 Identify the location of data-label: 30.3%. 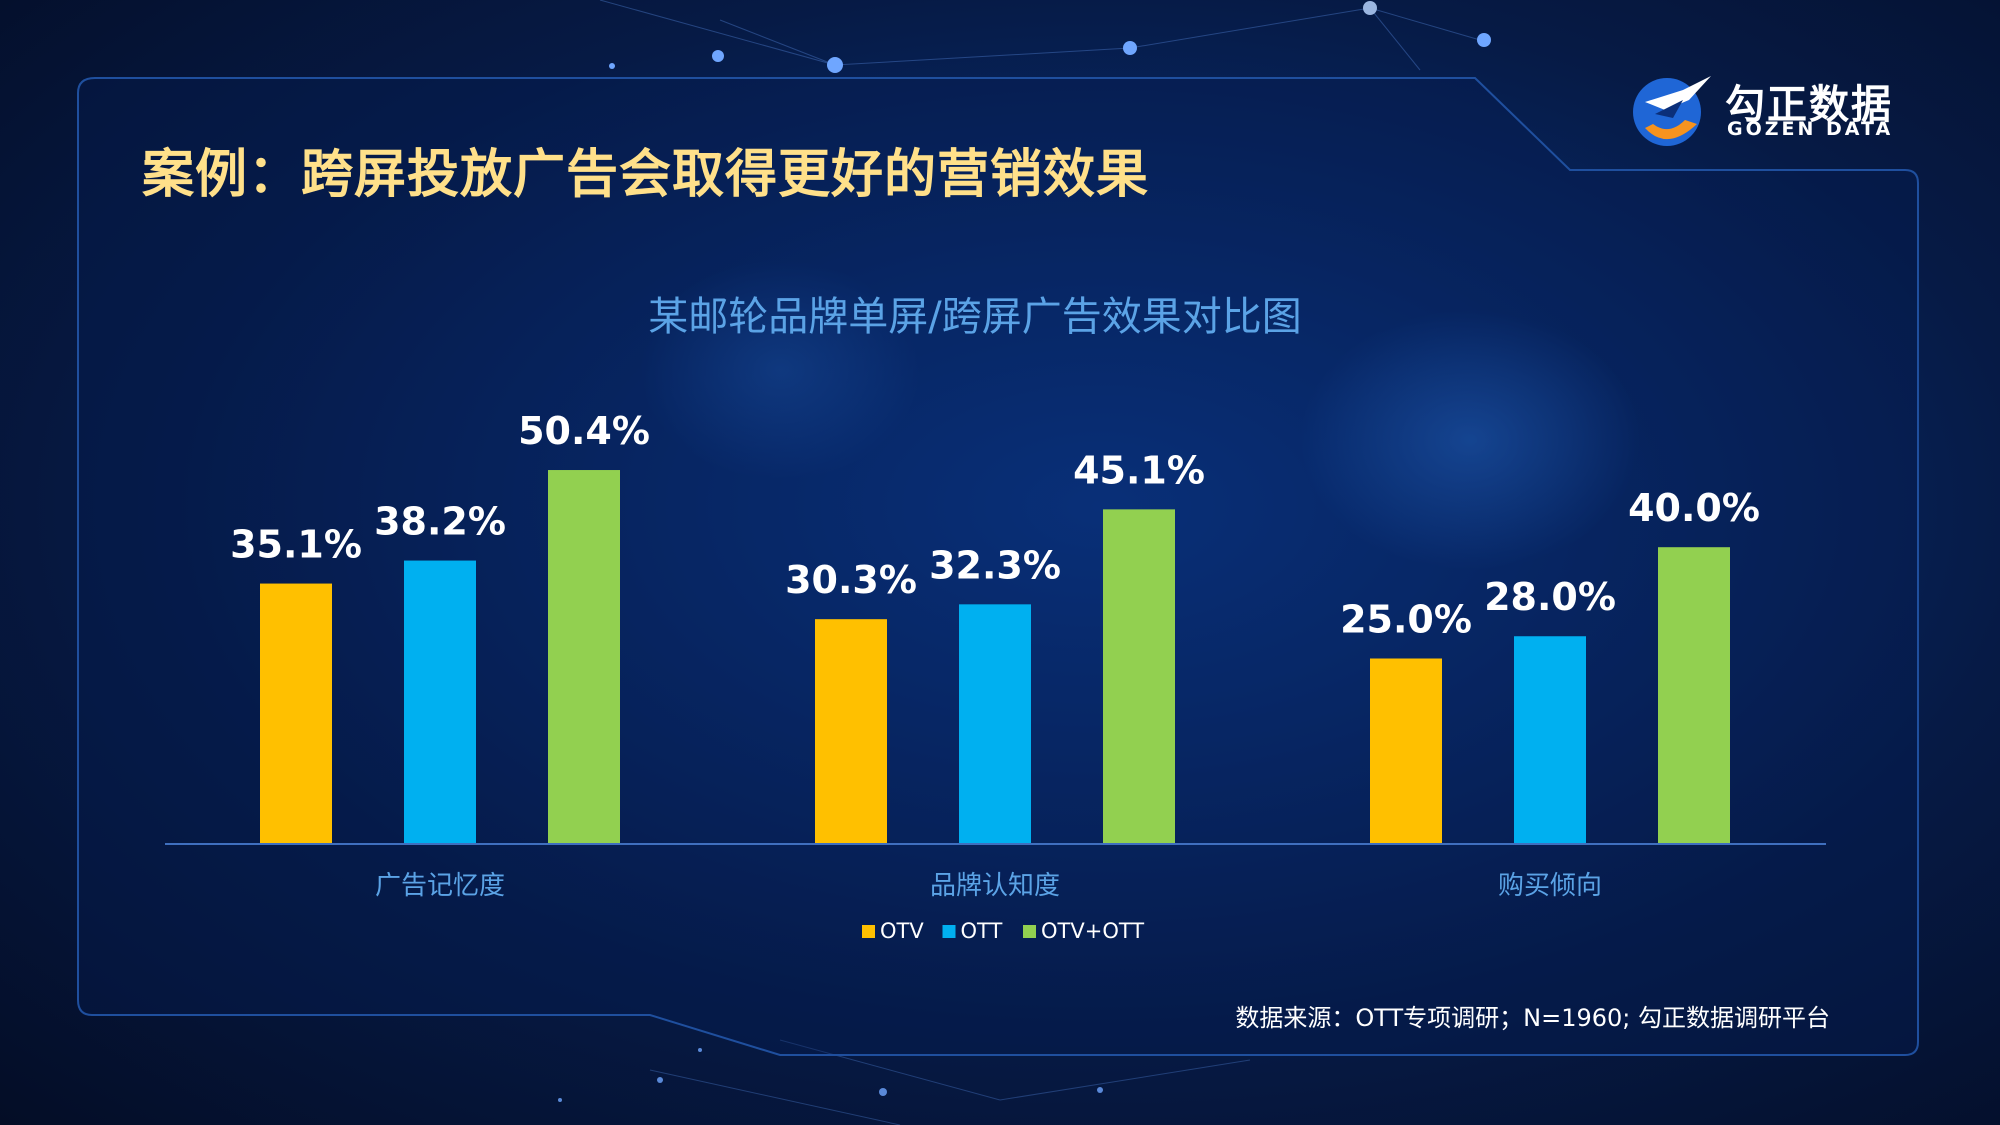
(851, 580).